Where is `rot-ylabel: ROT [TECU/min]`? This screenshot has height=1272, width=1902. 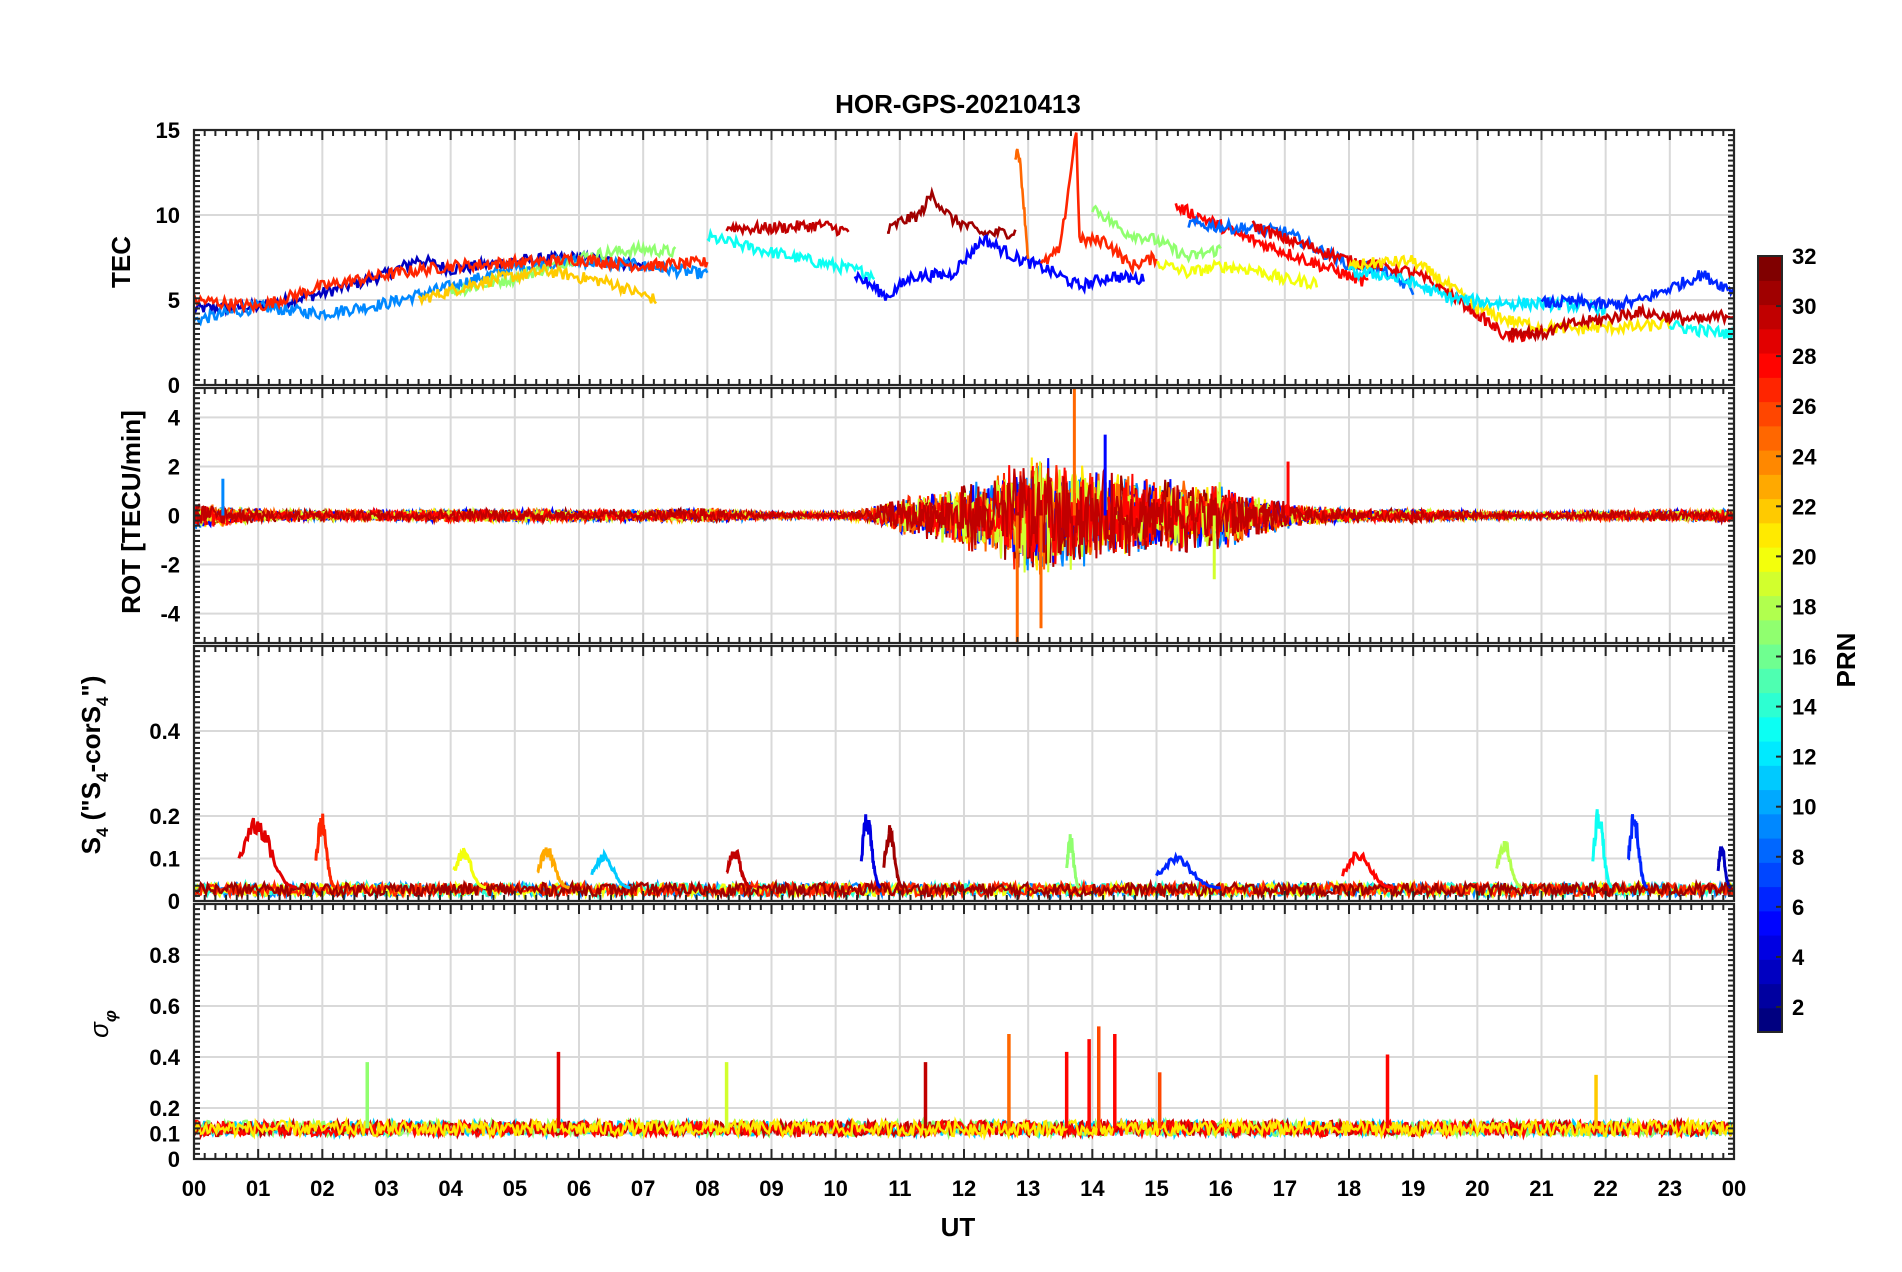 rot-ylabel: ROT [TECU/min] is located at coordinates (131, 512).